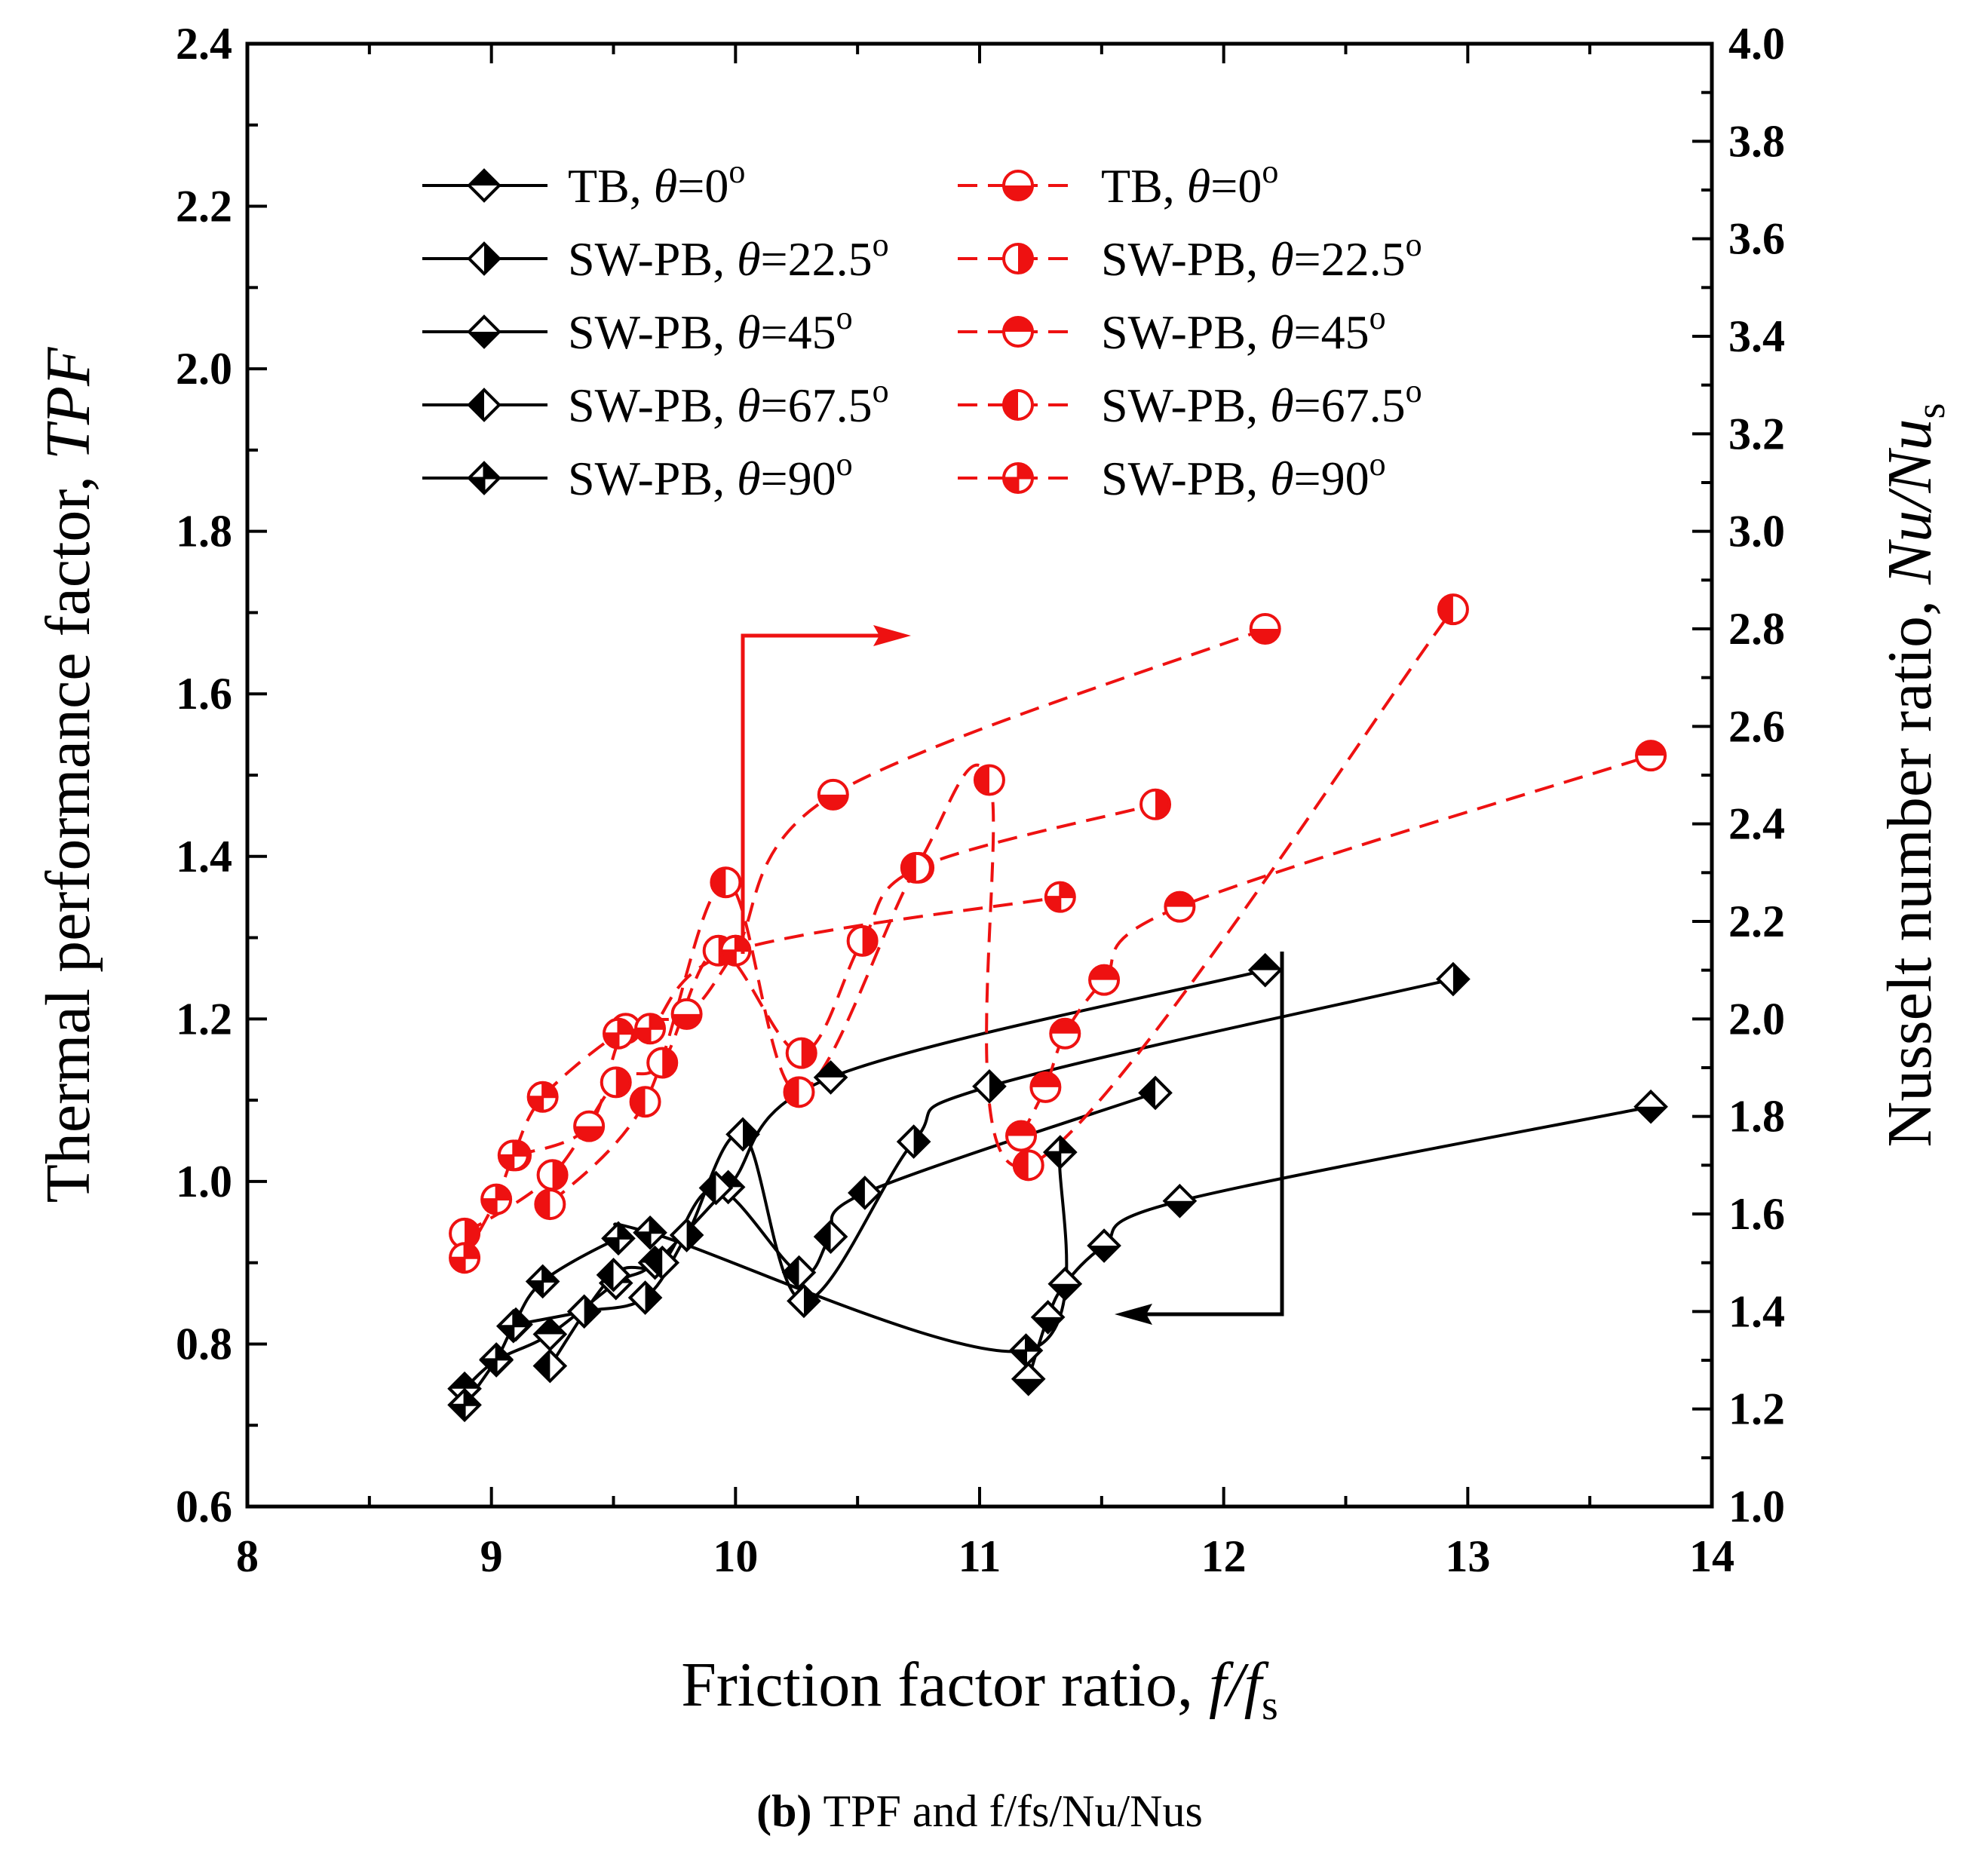 Image resolution: width=1966 pixels, height=1876 pixels. Describe the element at coordinates (1914, 775) in the screenshot. I see `y2-axis-title: Nusselt number ratio, Nu/Nus` at that location.